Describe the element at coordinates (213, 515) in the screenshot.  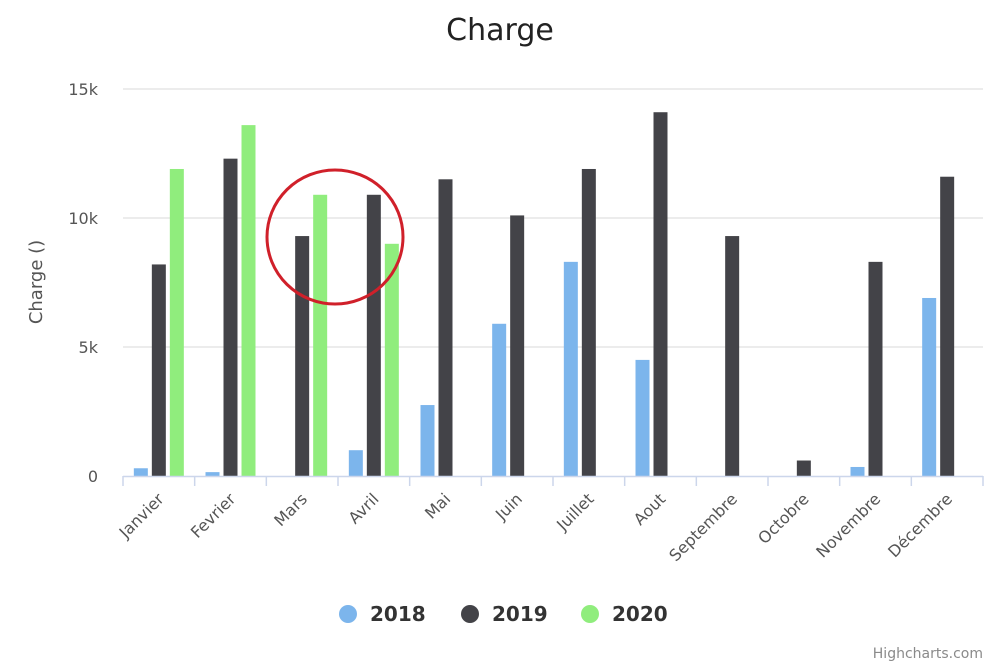
I see `x-tick-label: Fevrier` at that location.